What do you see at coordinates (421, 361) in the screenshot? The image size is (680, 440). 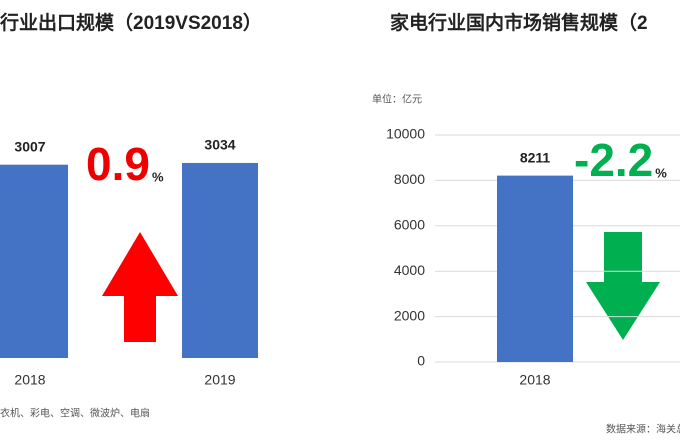 I see `y-tick-label: 0` at bounding box center [421, 361].